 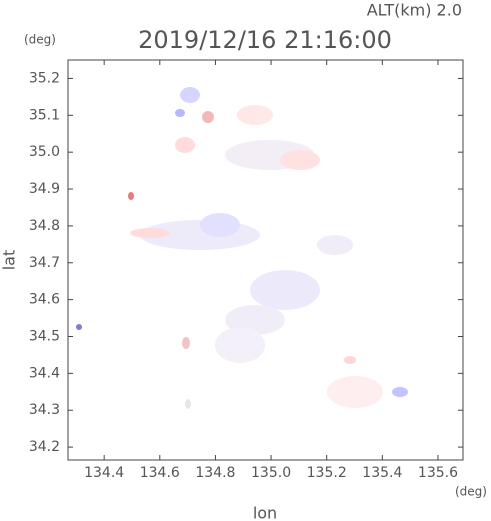 I want to click on x-tick-label: 135.0, so click(x=271, y=473).